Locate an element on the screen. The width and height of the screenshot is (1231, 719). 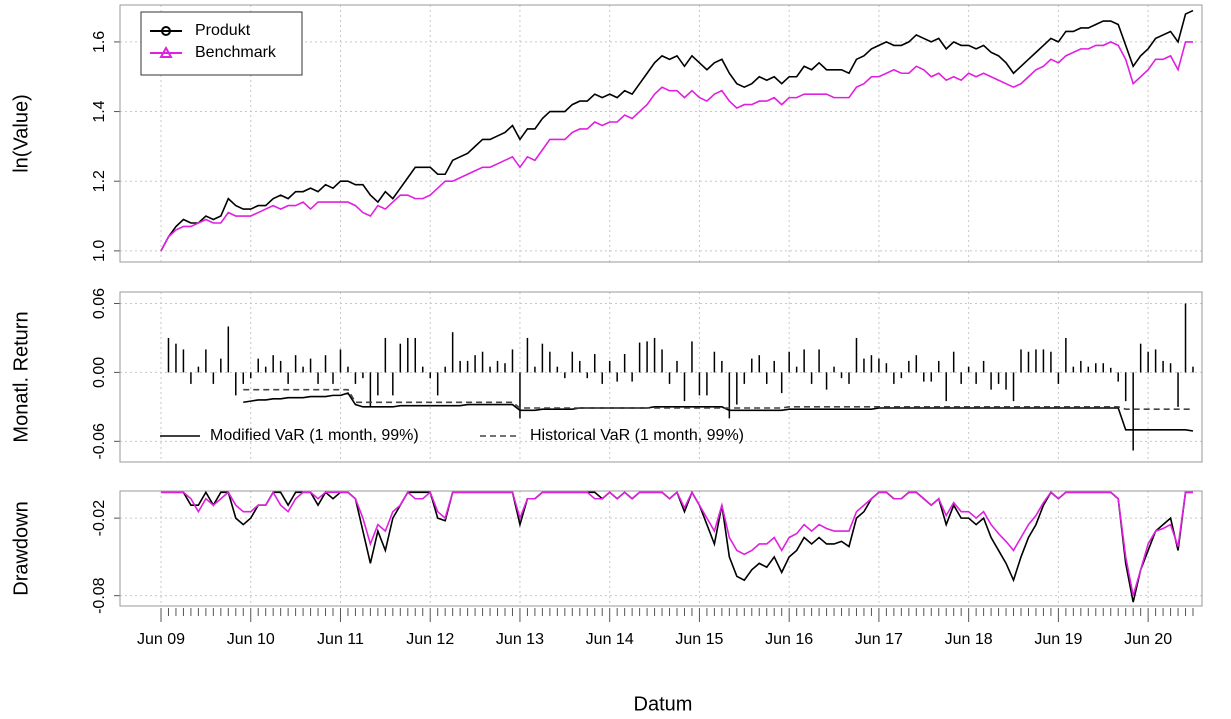
y-tick-label: 1.6 is located at coordinates (99, 42).